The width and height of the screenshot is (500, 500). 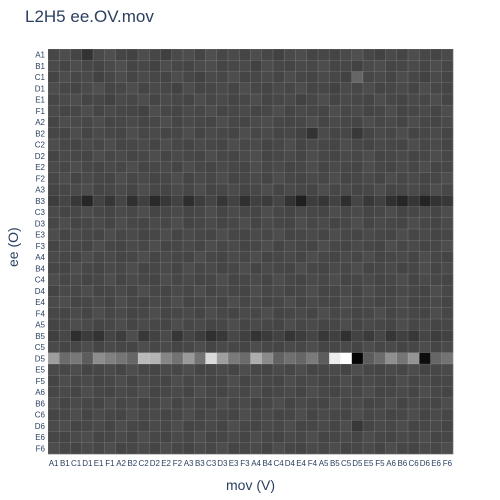 I want to click on heatmap-cell-D6-A1, so click(x=54, y=426).